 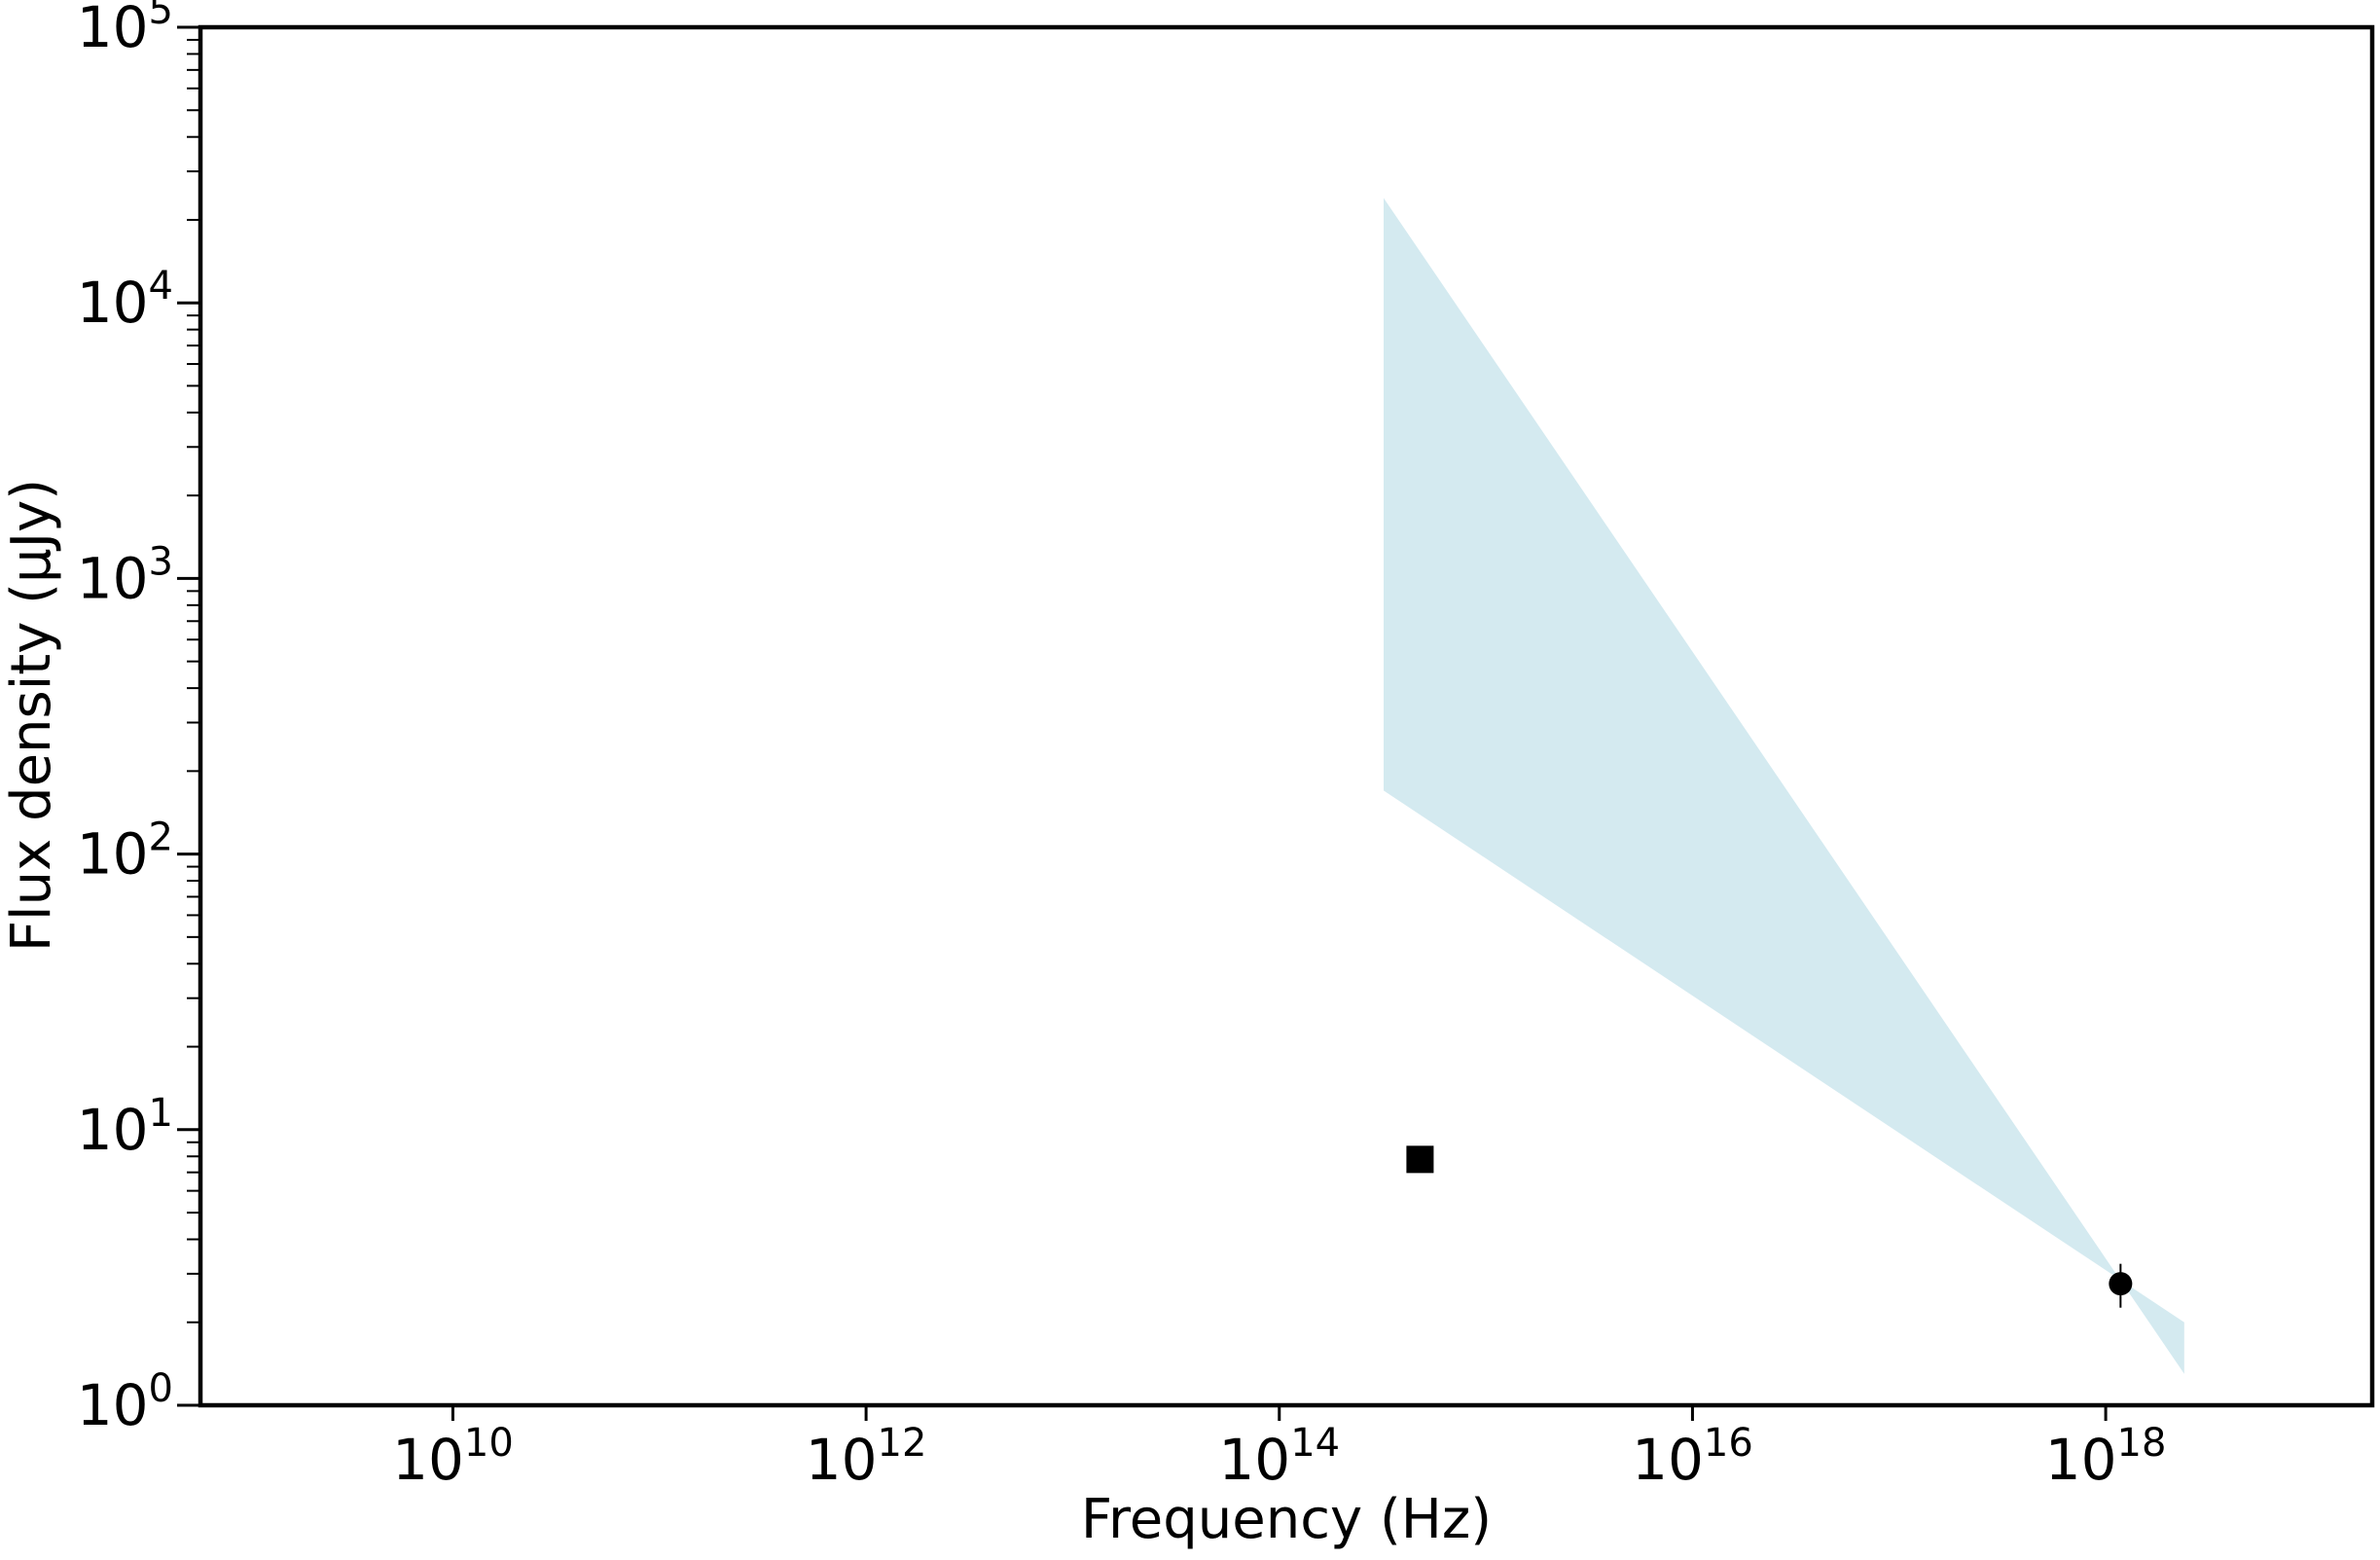 I want to click on y-tick-label-exp: 3, so click(x=161, y=561).